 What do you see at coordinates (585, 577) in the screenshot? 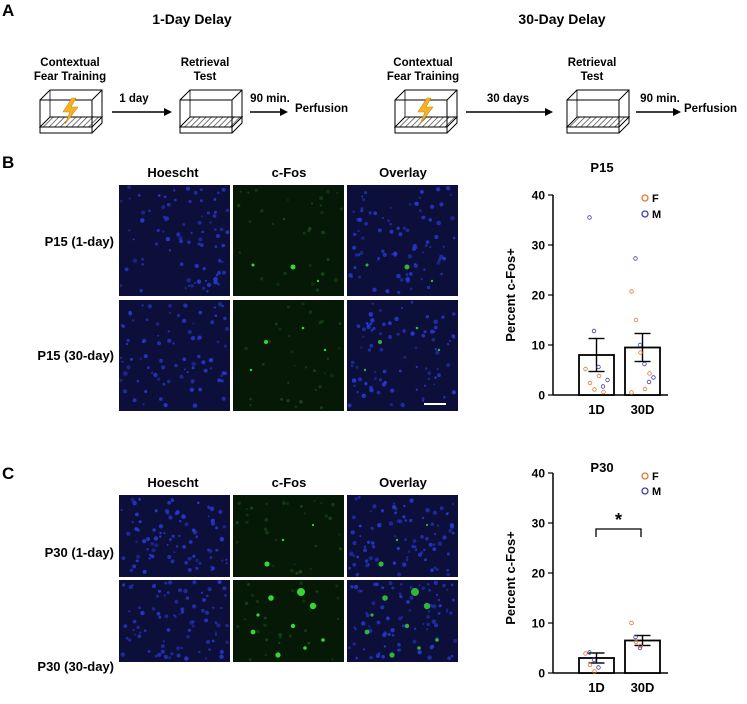
I see `bar-chart-p30: P30 Percent c-Fos+ 0 10 20 30 40 1D 30D FM *` at bounding box center [585, 577].